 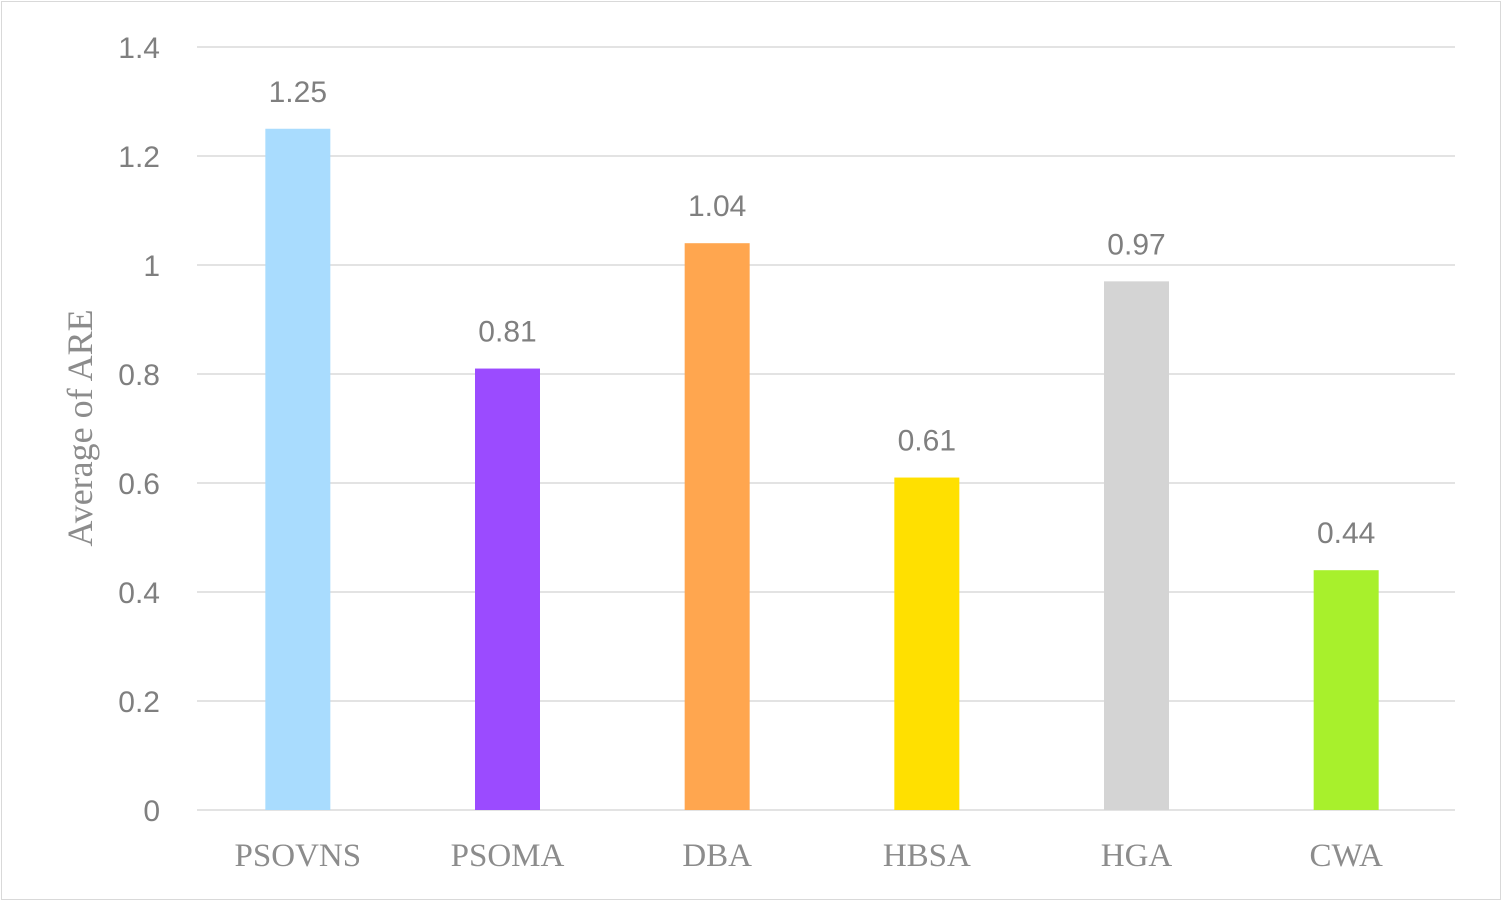 What do you see at coordinates (927, 643) in the screenshot?
I see `bar-hbsa` at bounding box center [927, 643].